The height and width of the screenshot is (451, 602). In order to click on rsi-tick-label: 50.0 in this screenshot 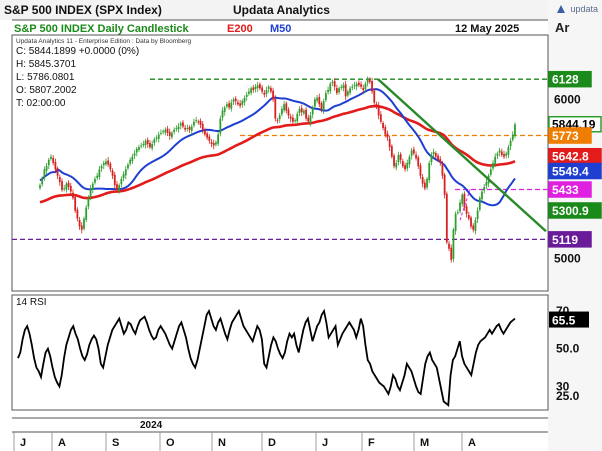, I will do `click(568, 349)`.